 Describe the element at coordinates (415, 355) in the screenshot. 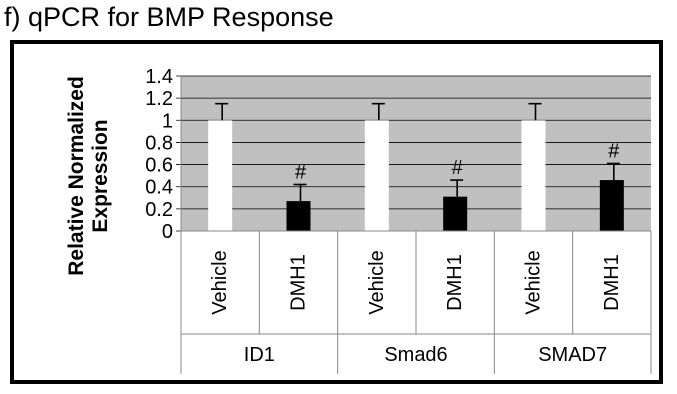

I see `x-group-label: Smad6` at that location.